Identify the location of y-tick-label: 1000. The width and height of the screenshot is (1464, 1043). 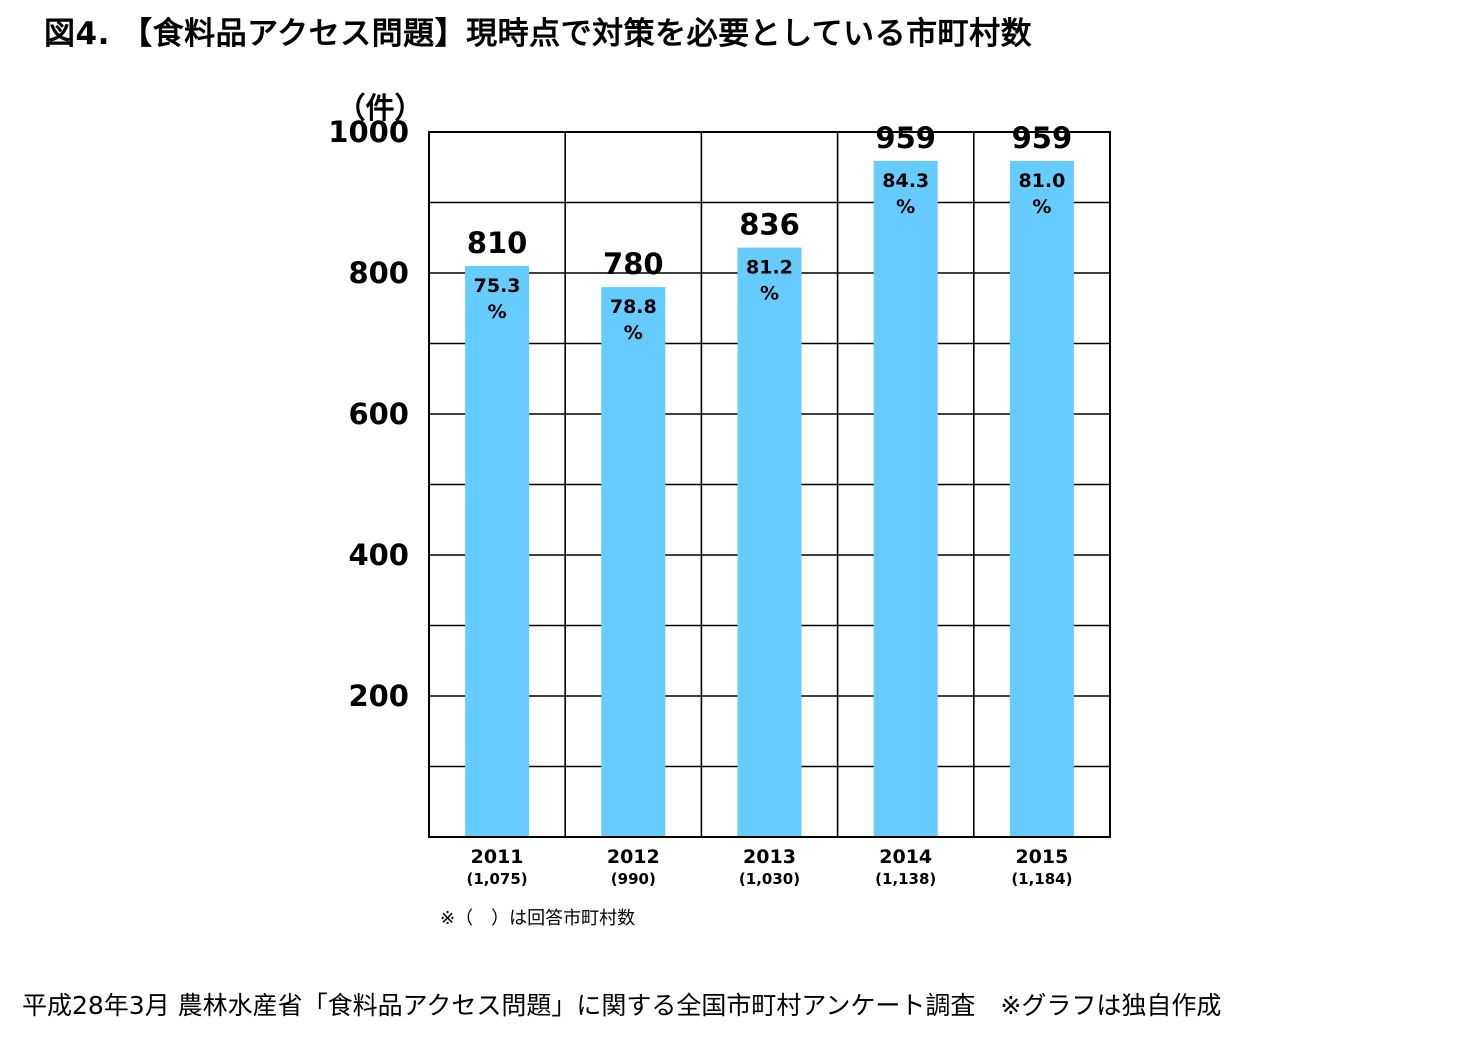
(368, 132).